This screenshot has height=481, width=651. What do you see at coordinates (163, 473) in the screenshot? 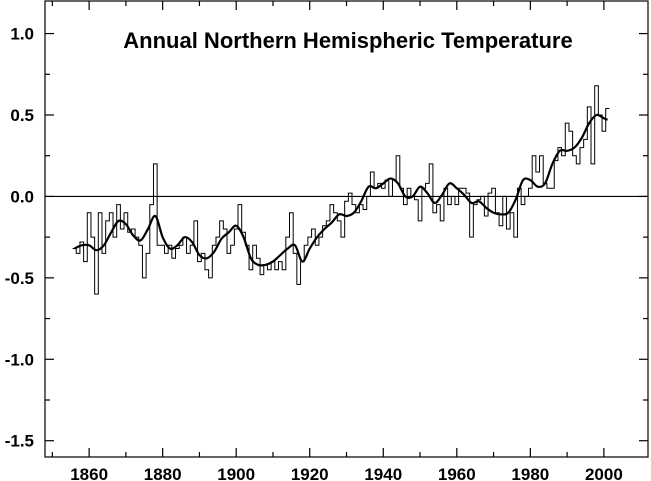
I see `x-tick-label: 1880` at bounding box center [163, 473].